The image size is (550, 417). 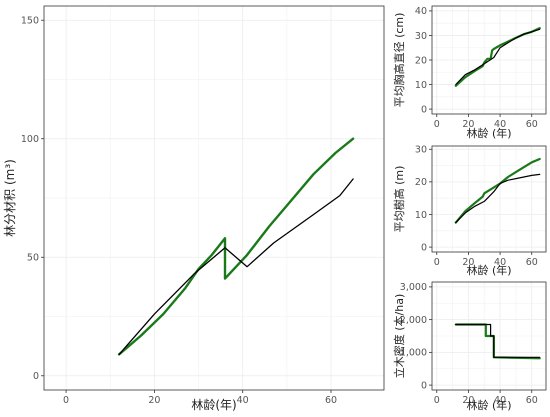 I want to click on height-chart: 0 20 40 60 0 10 20 30 林龄 (年) 平均樹高 (m), so click(x=469, y=211).